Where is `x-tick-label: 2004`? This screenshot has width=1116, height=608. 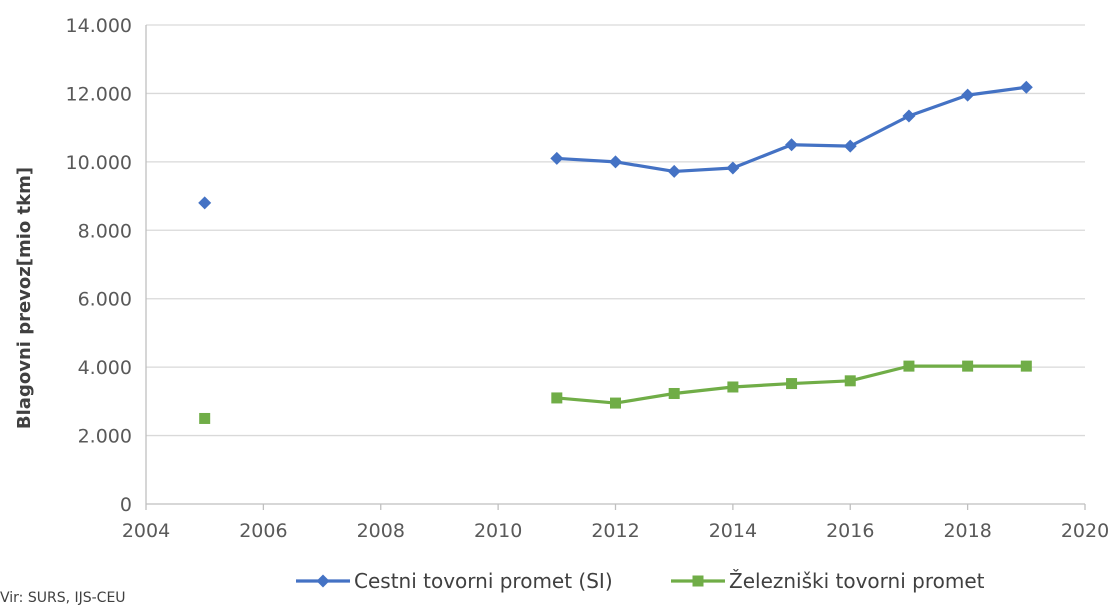
x-tick-label: 2004 is located at coordinates (146, 531).